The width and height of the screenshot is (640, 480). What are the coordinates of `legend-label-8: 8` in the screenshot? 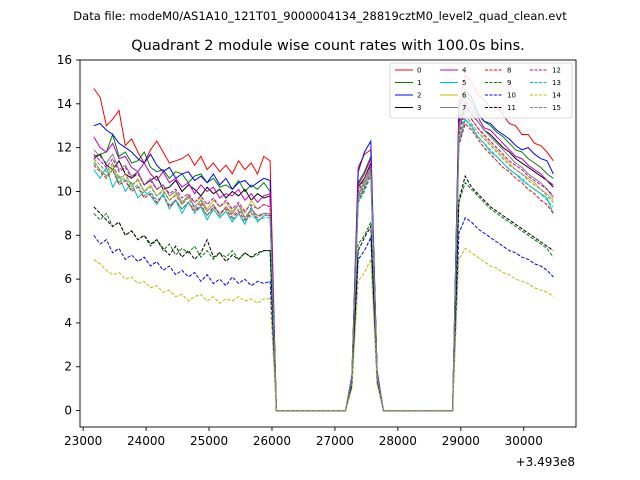 It's located at (509, 71).